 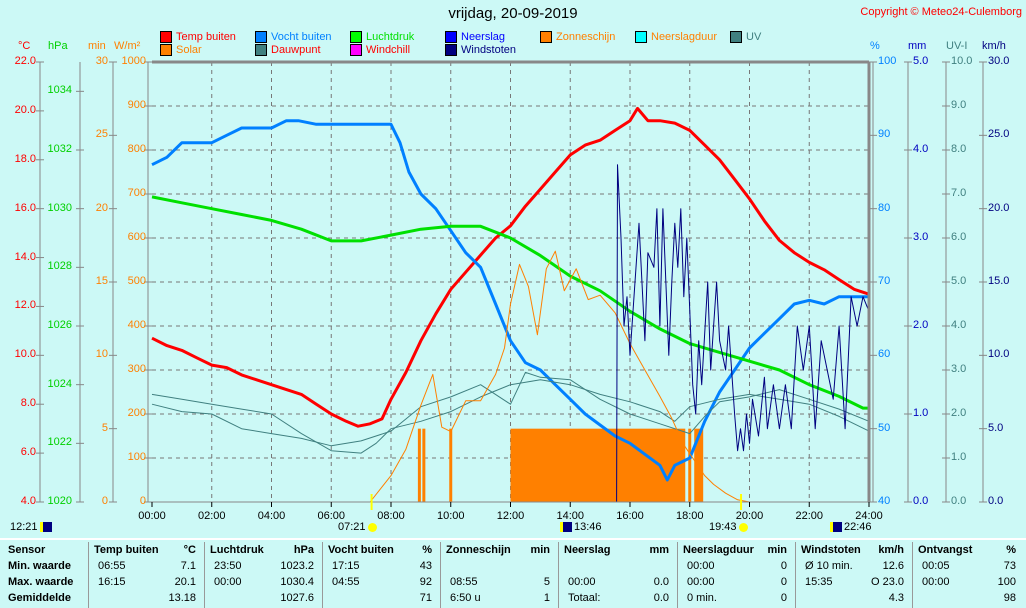 I want to click on axis-tick-label-uv: 2.0, so click(x=959, y=413).